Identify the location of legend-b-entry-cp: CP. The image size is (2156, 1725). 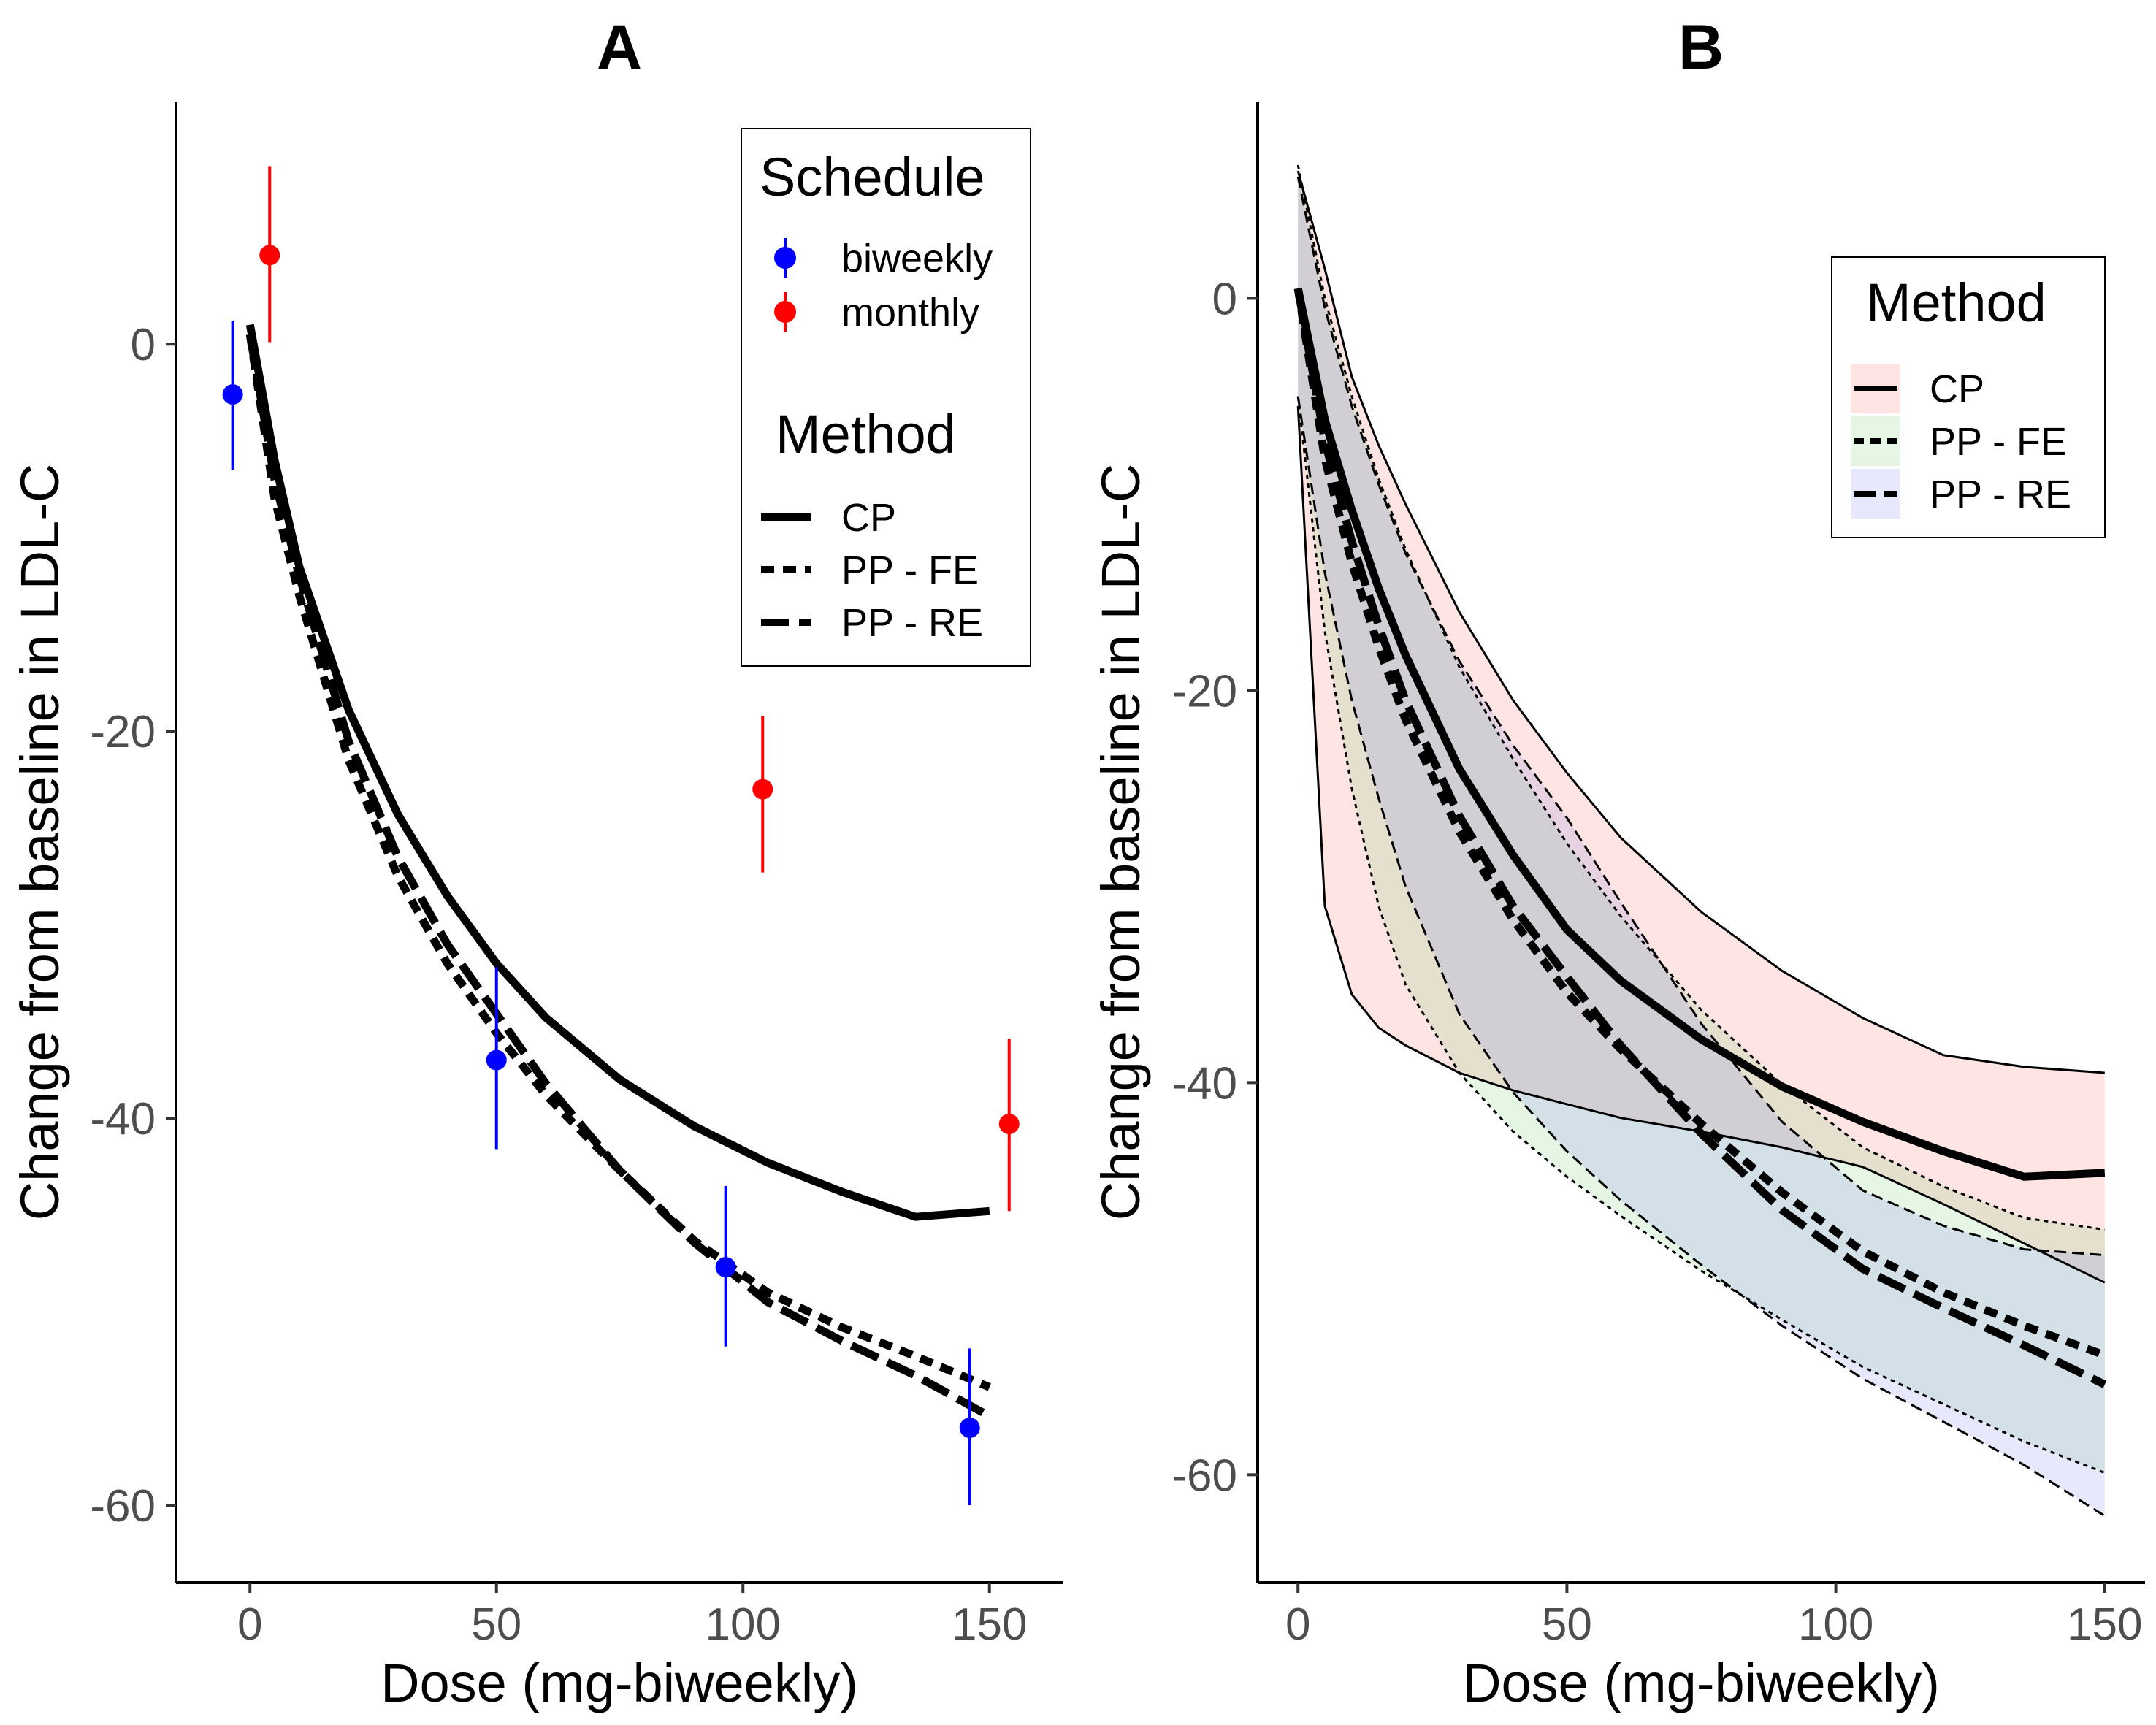
(1918, 388).